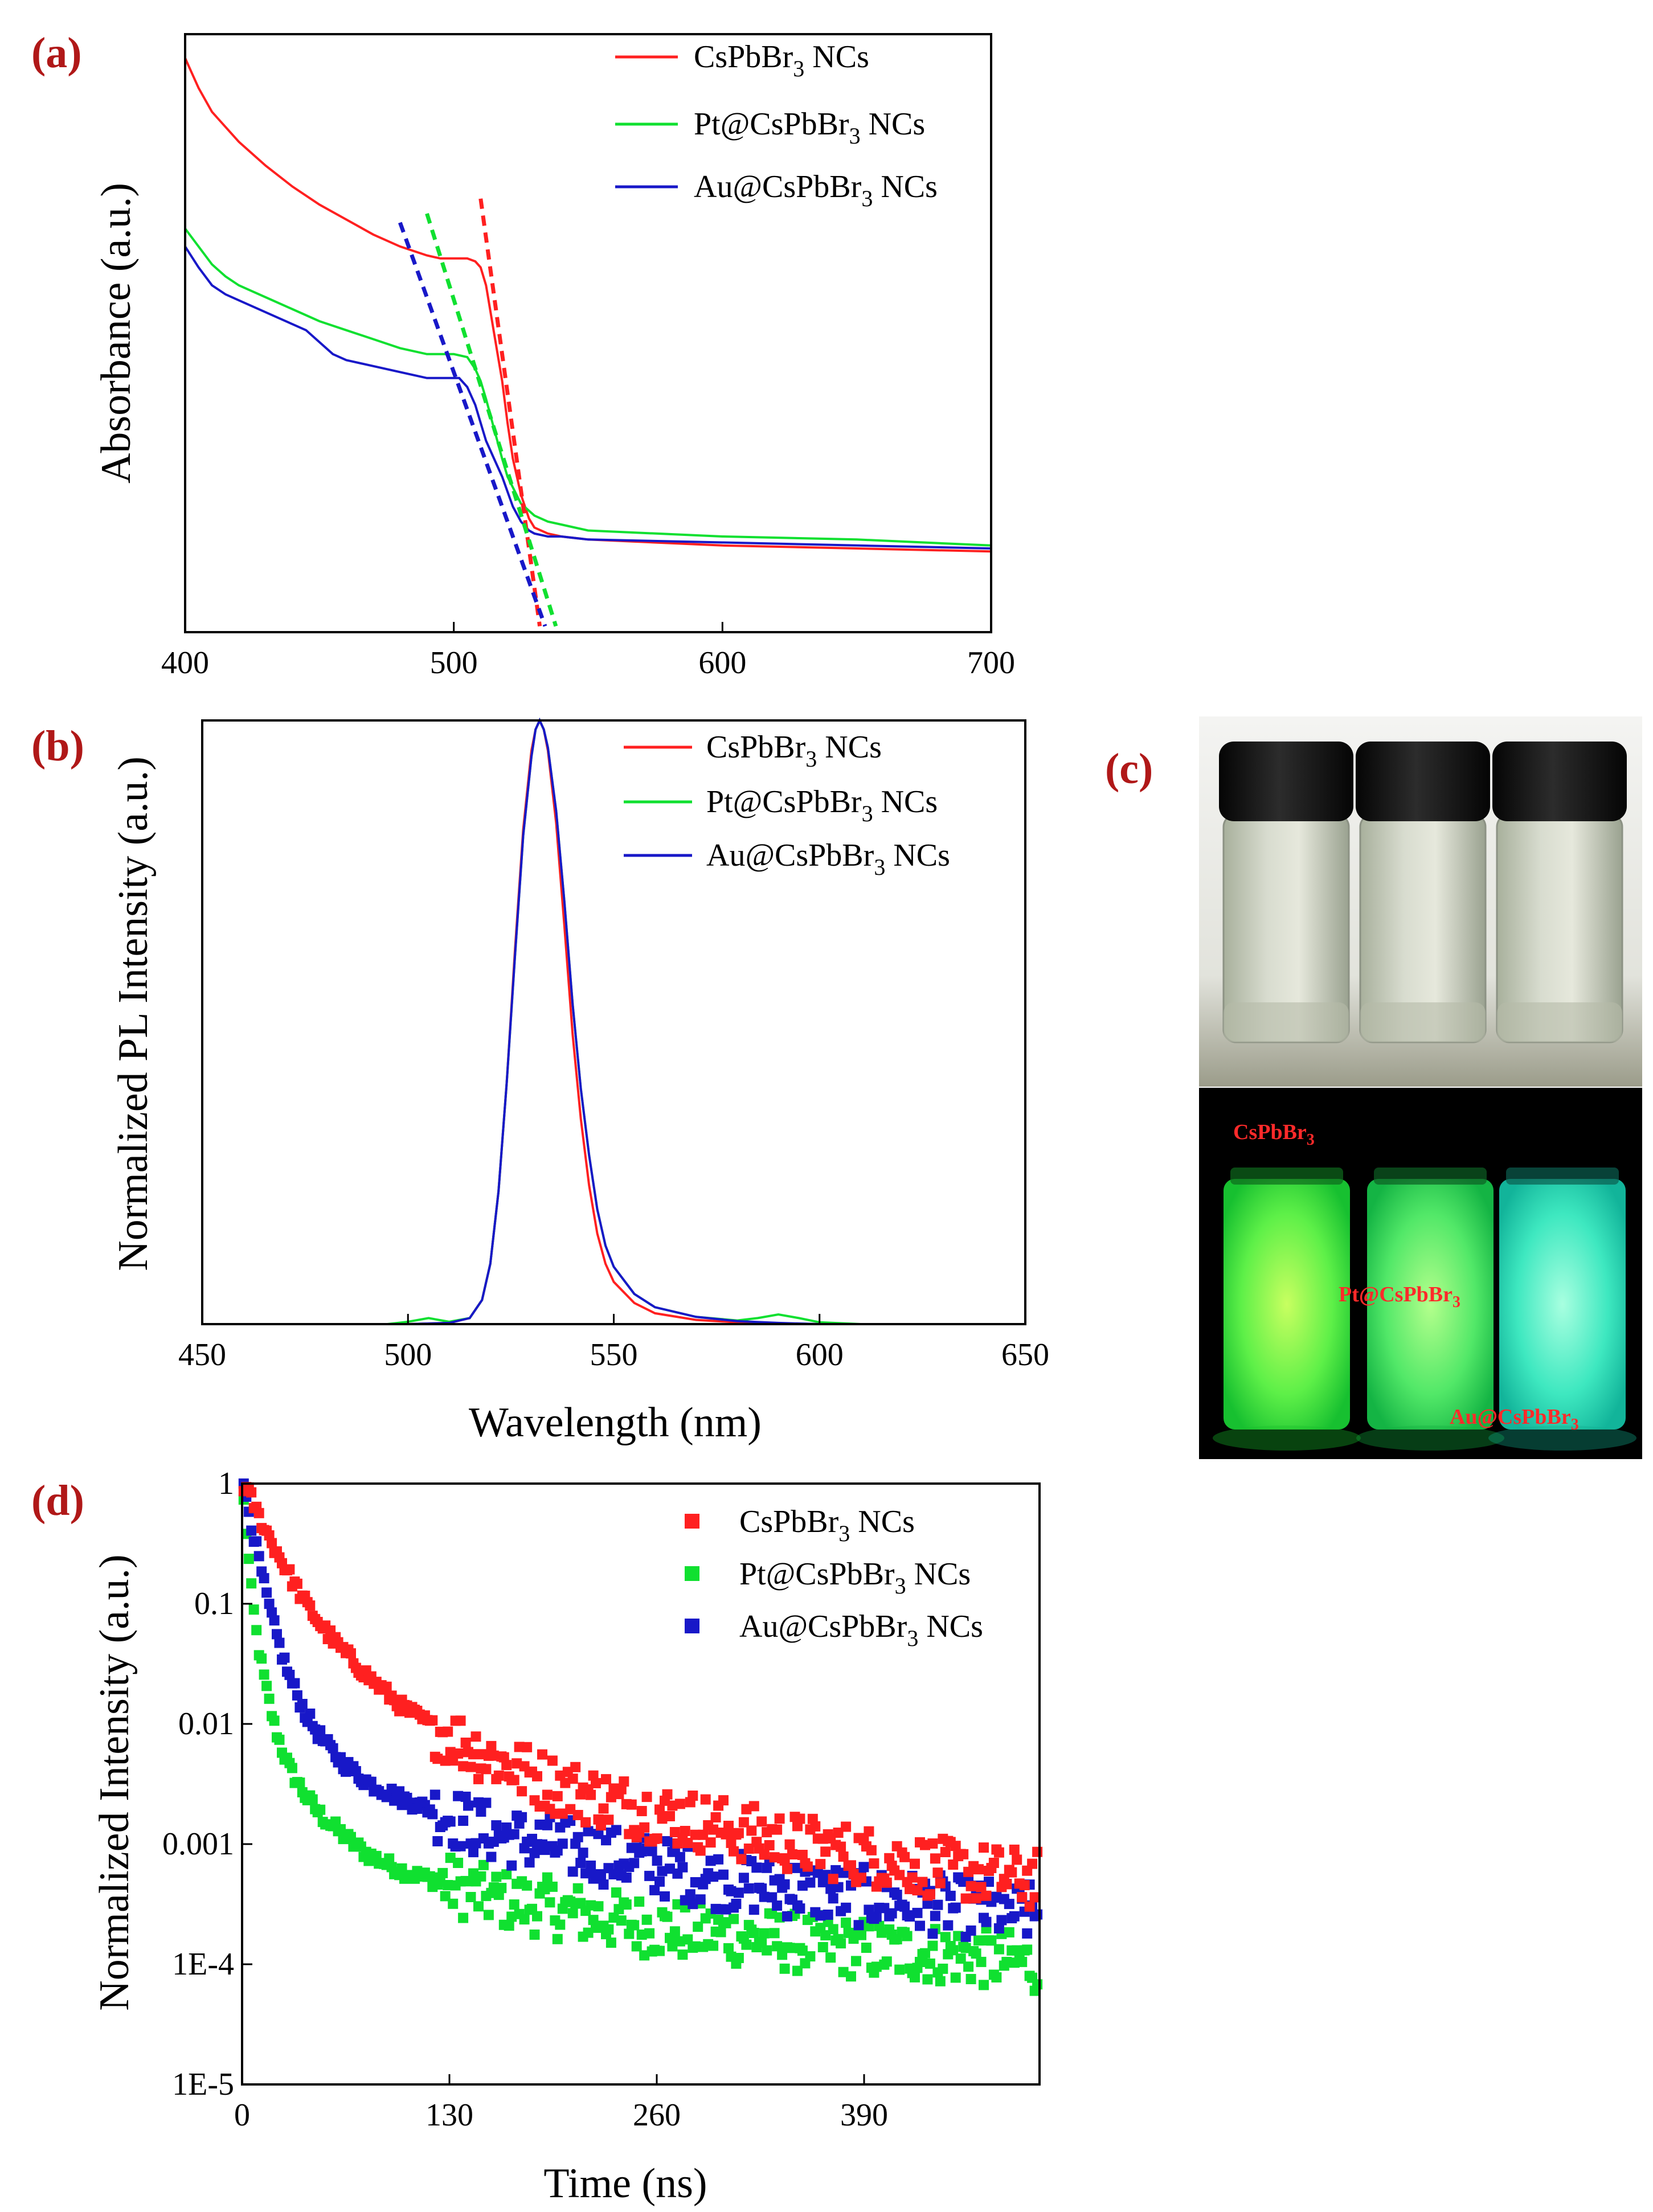 Image resolution: width=1653 pixels, height=2212 pixels. I want to click on pl-x-tick-label-1: 500, so click(408, 1355).